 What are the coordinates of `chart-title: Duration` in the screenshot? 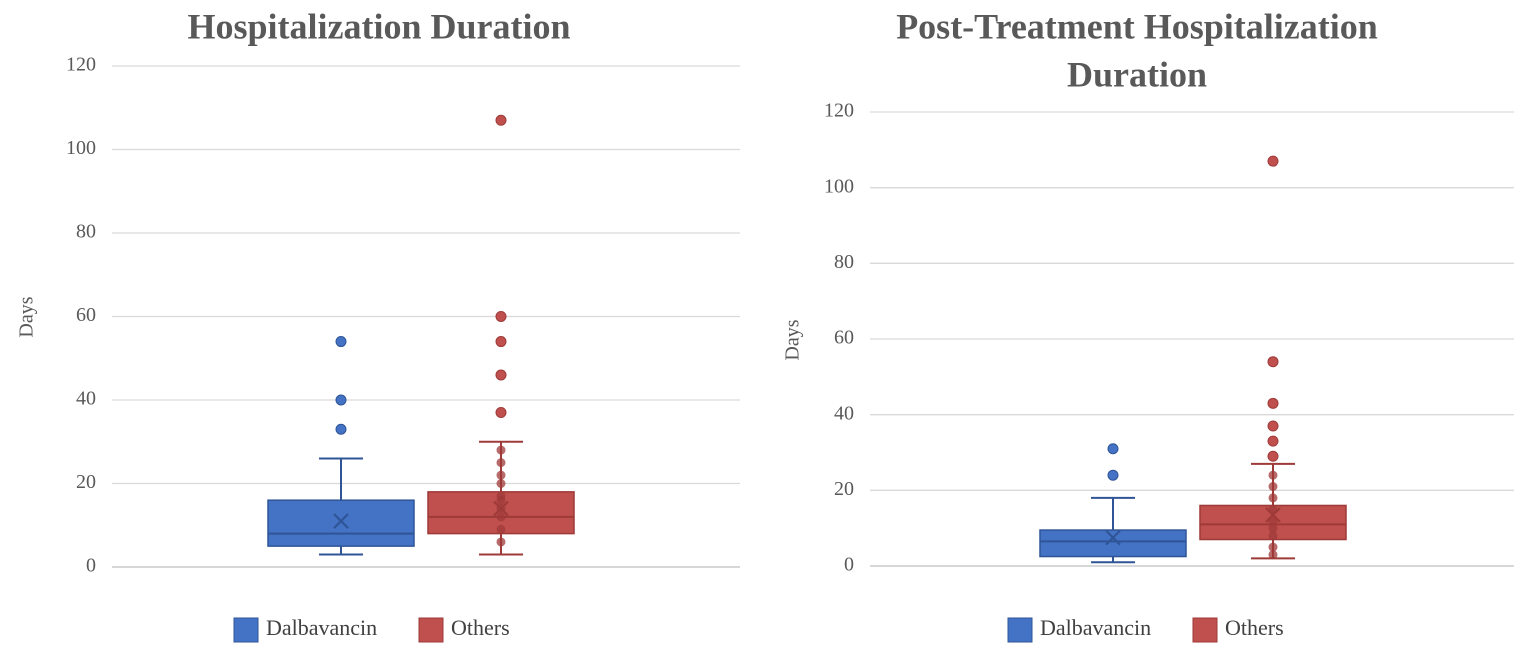 It's located at (1137, 74).